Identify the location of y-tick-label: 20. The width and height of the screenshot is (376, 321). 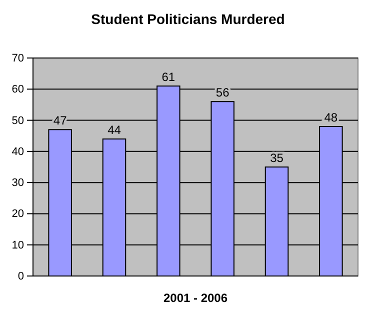
(18, 214).